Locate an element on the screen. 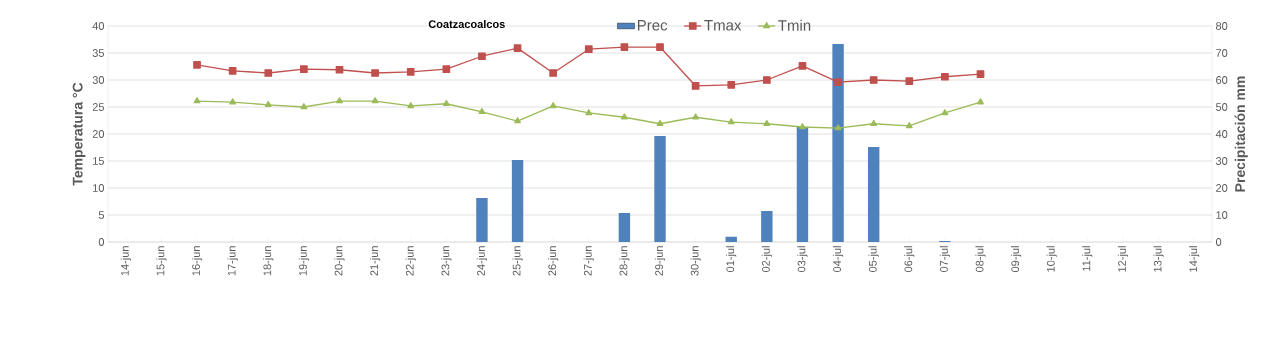 Image resolution: width=1279 pixels, height=340 pixels. x-tick-label: 16-jun is located at coordinates (197, 261).